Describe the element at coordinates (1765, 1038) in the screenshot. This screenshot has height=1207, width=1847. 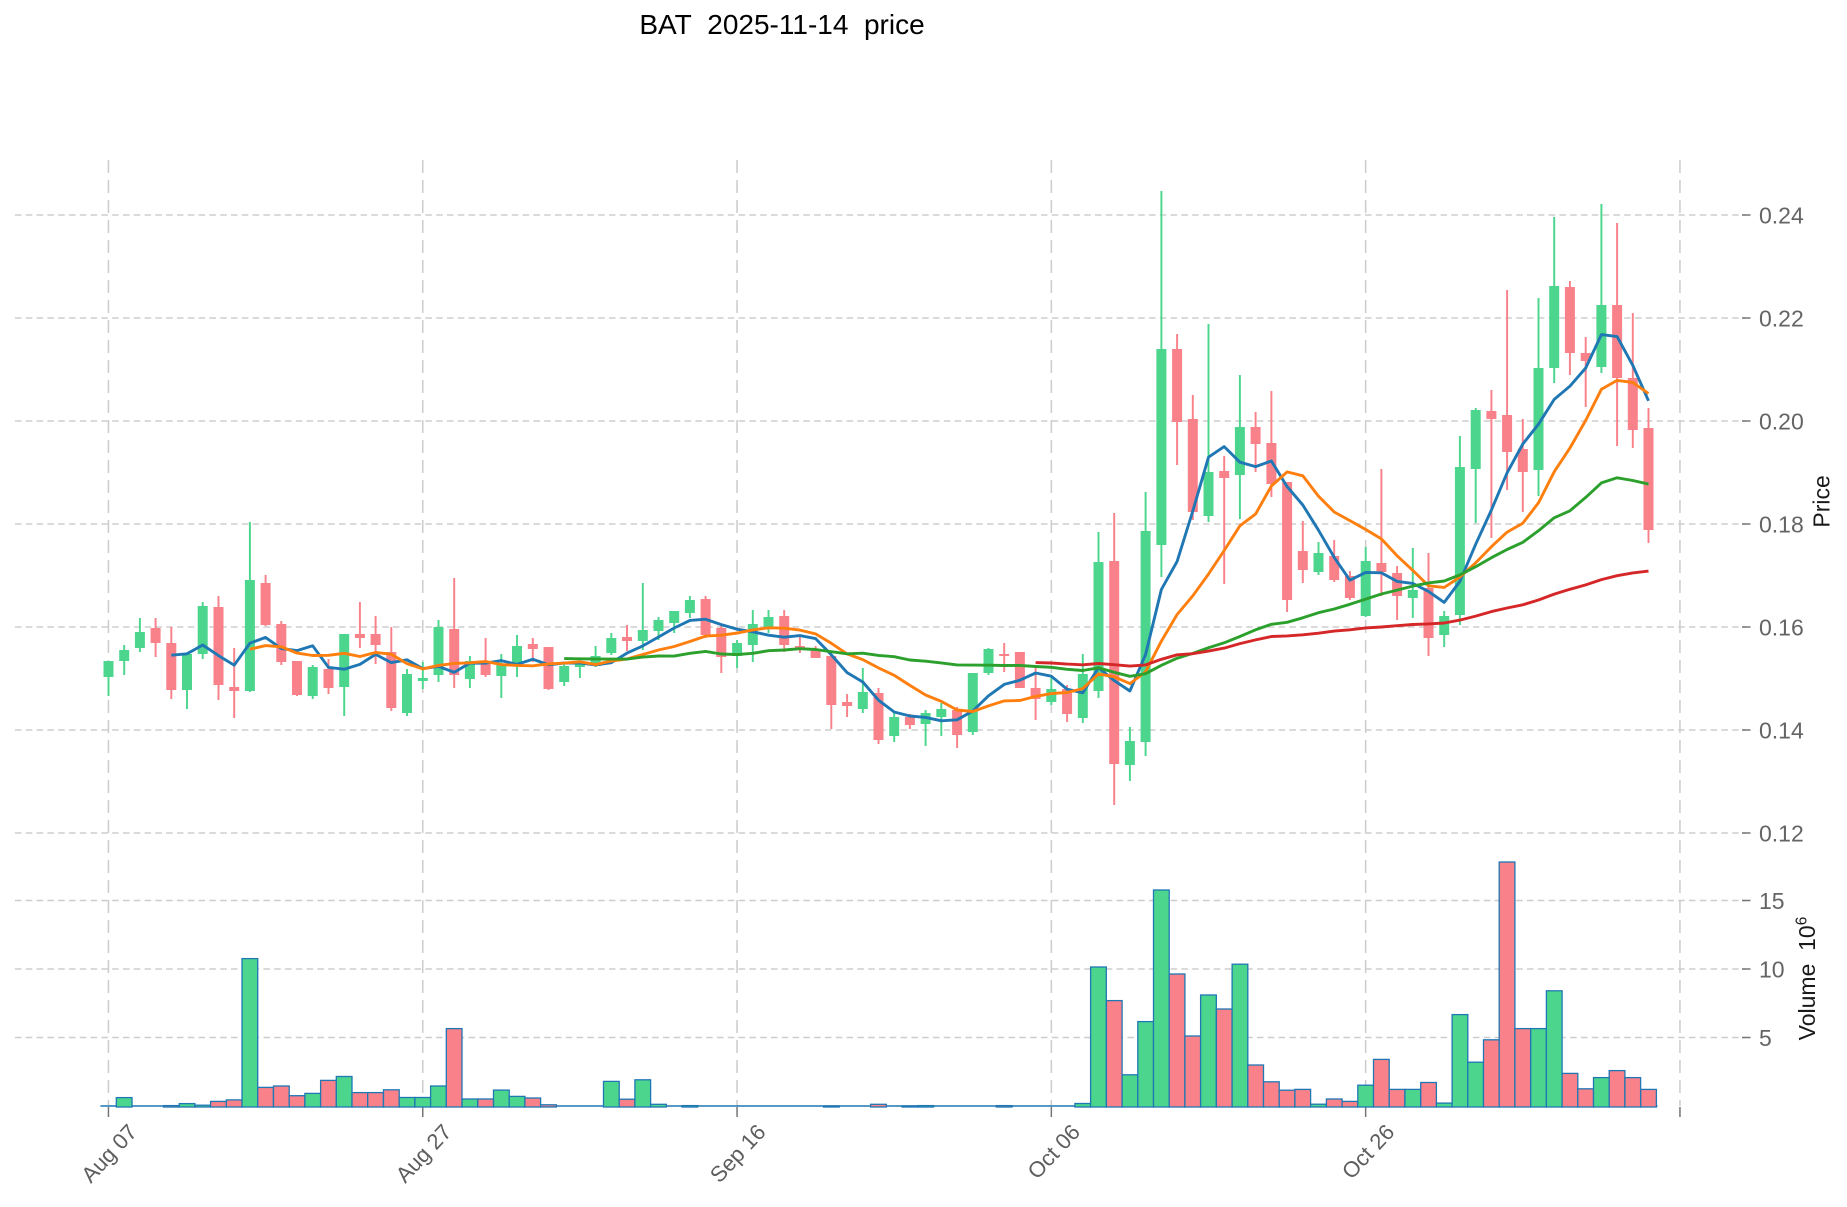
I see `svg-text: 5` at that location.